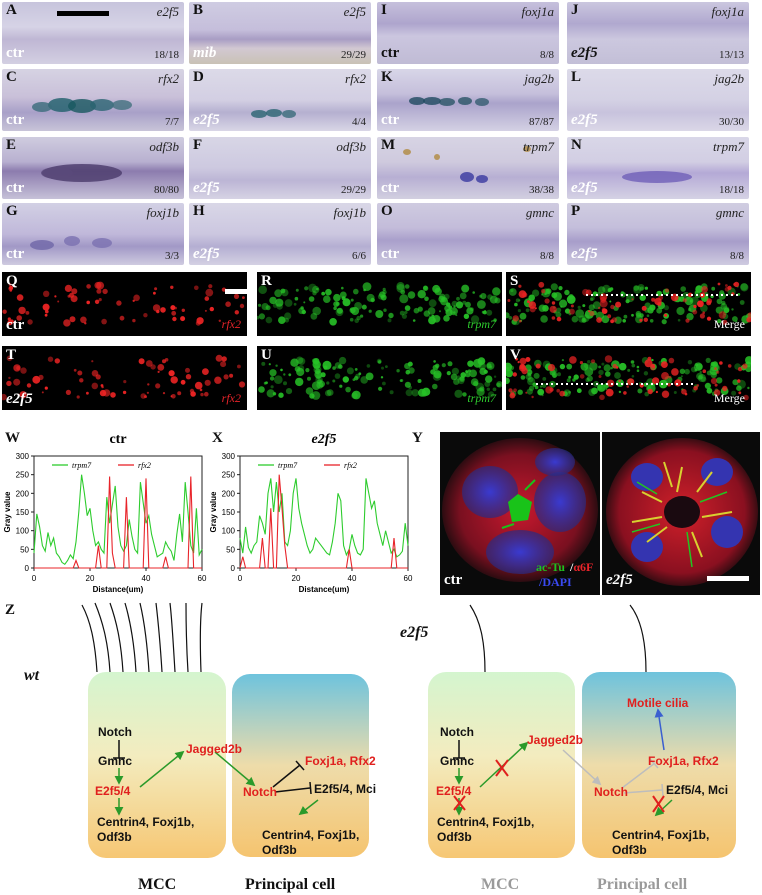  I want to click on panel-letter-Z: Z, so click(10, 610).